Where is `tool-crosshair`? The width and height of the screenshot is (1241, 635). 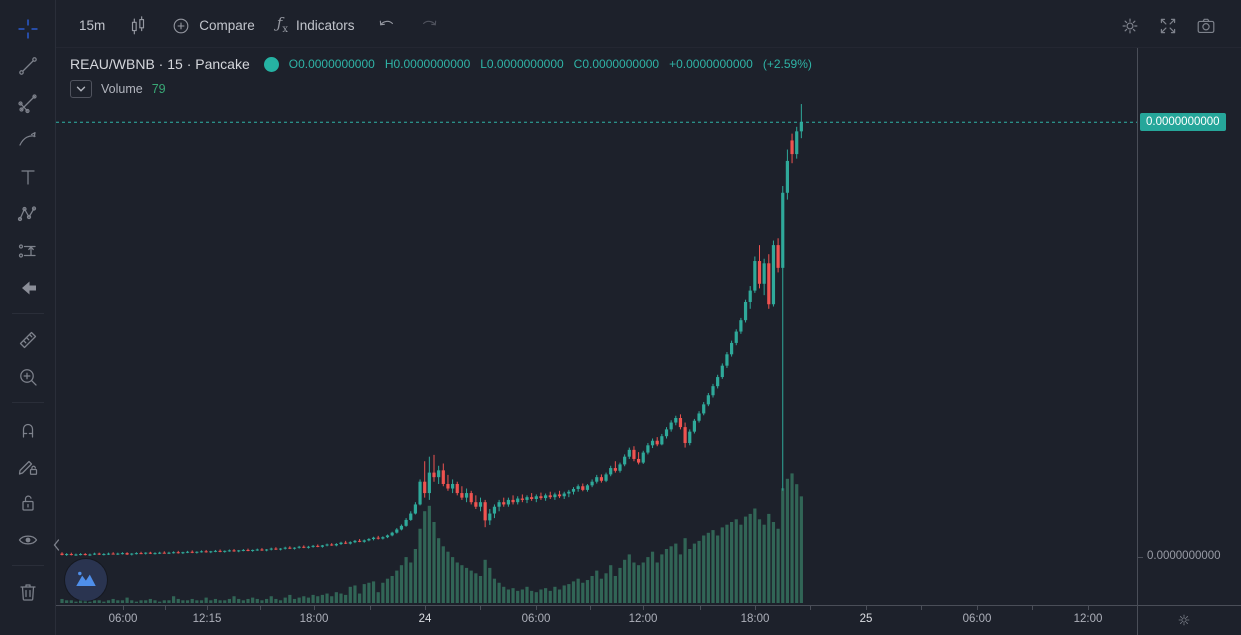 tool-crosshair is located at coordinates (28, 28).